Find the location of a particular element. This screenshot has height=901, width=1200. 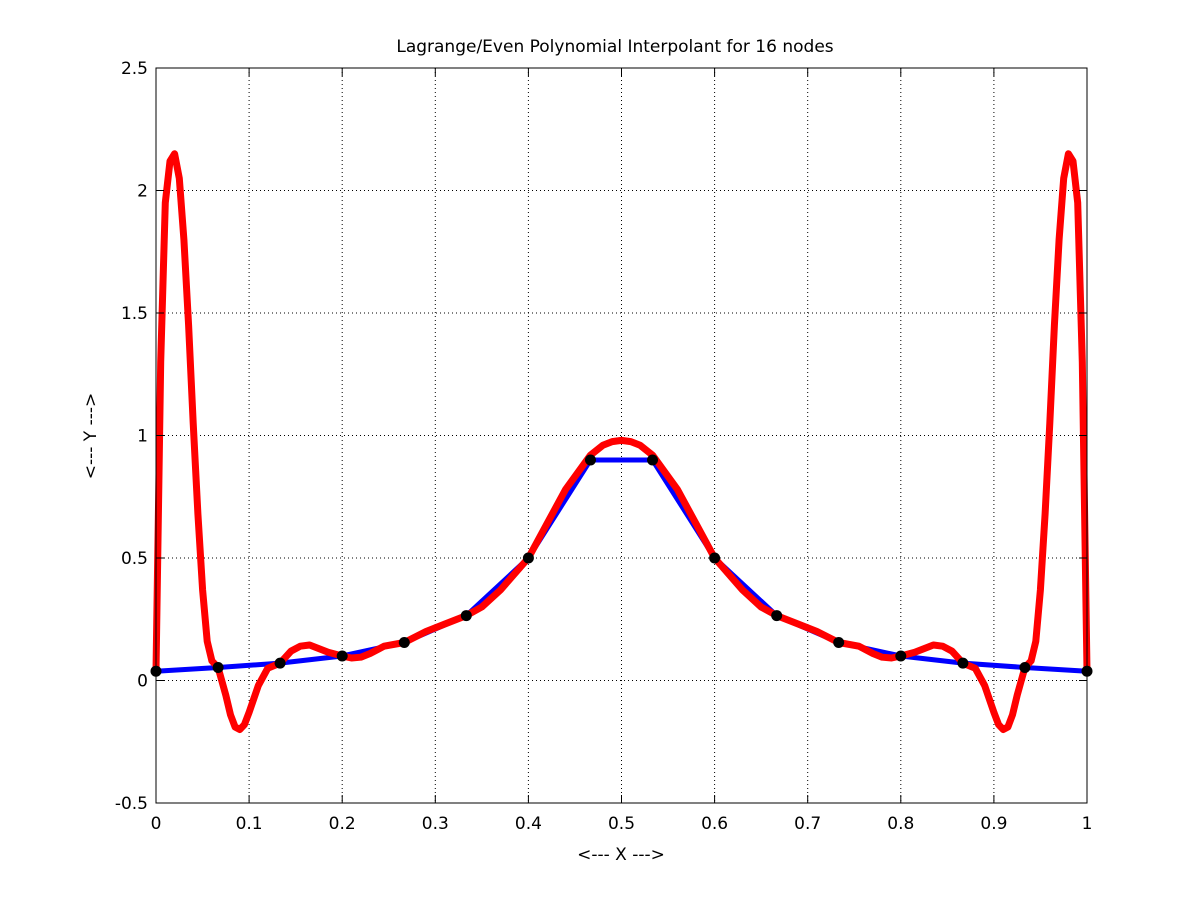

x-tick-label: 1 is located at coordinates (1087, 824).